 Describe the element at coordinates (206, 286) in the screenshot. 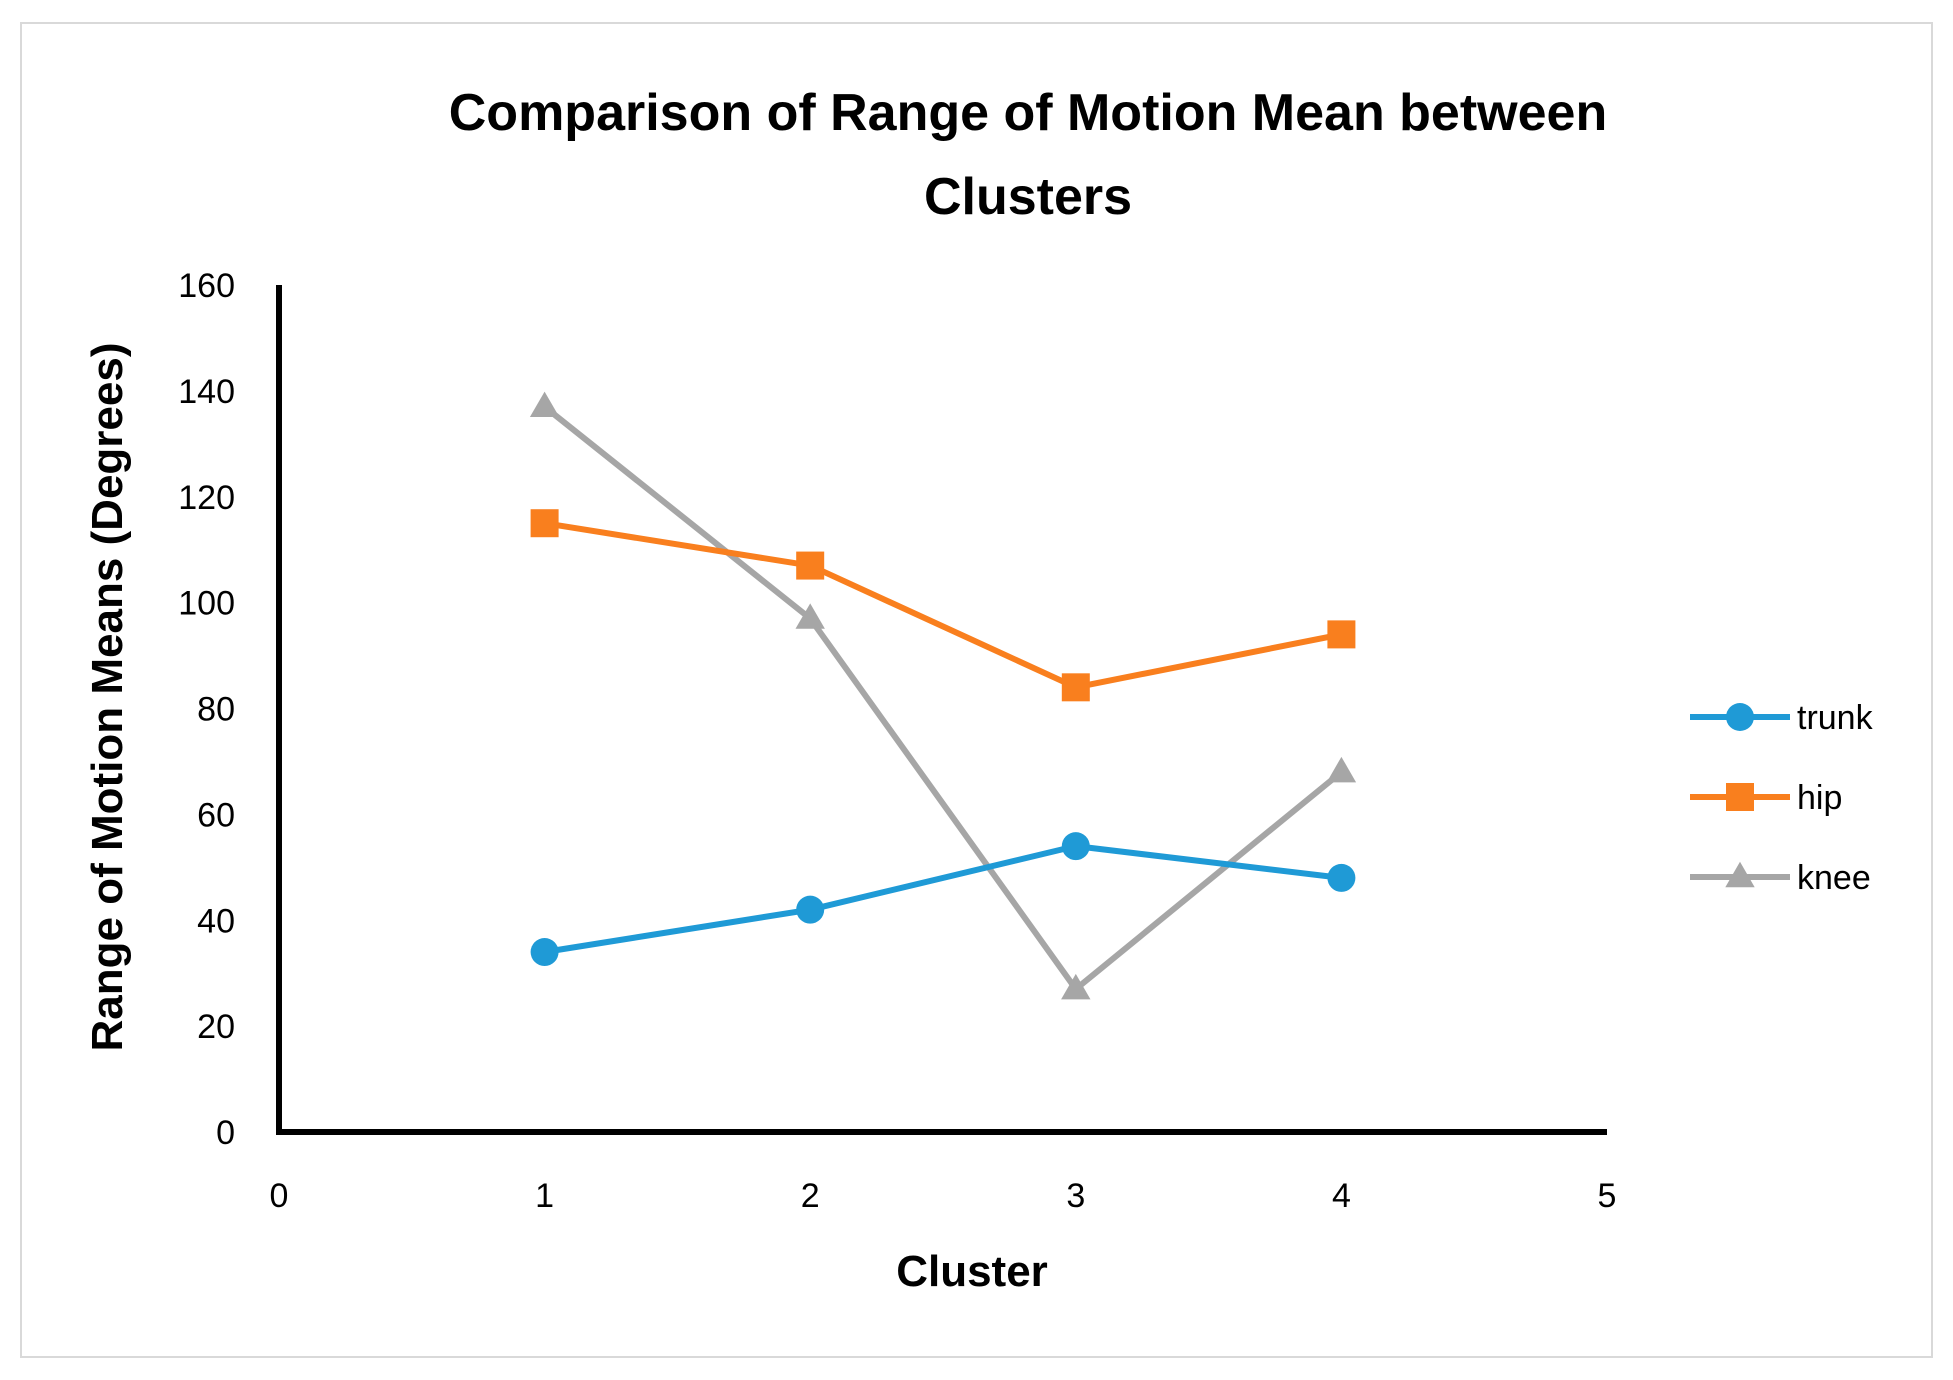

I see `y-tick-label: 160` at that location.